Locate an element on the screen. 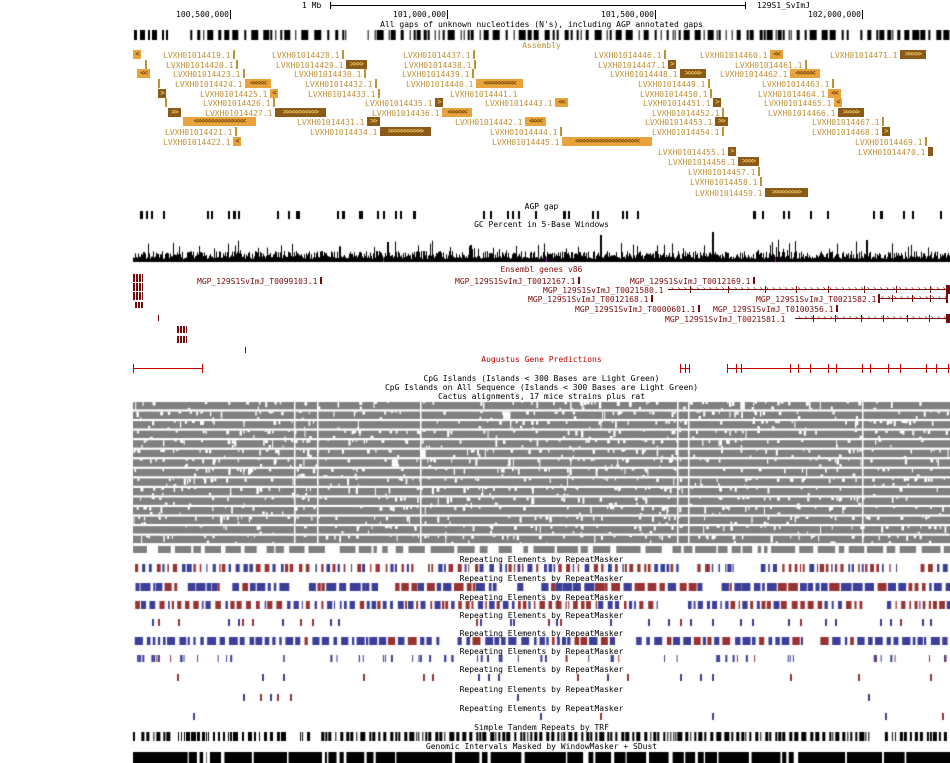 The image size is (950, 763). assembly-contig-label: LVXH01014462.1 is located at coordinates (754, 74).